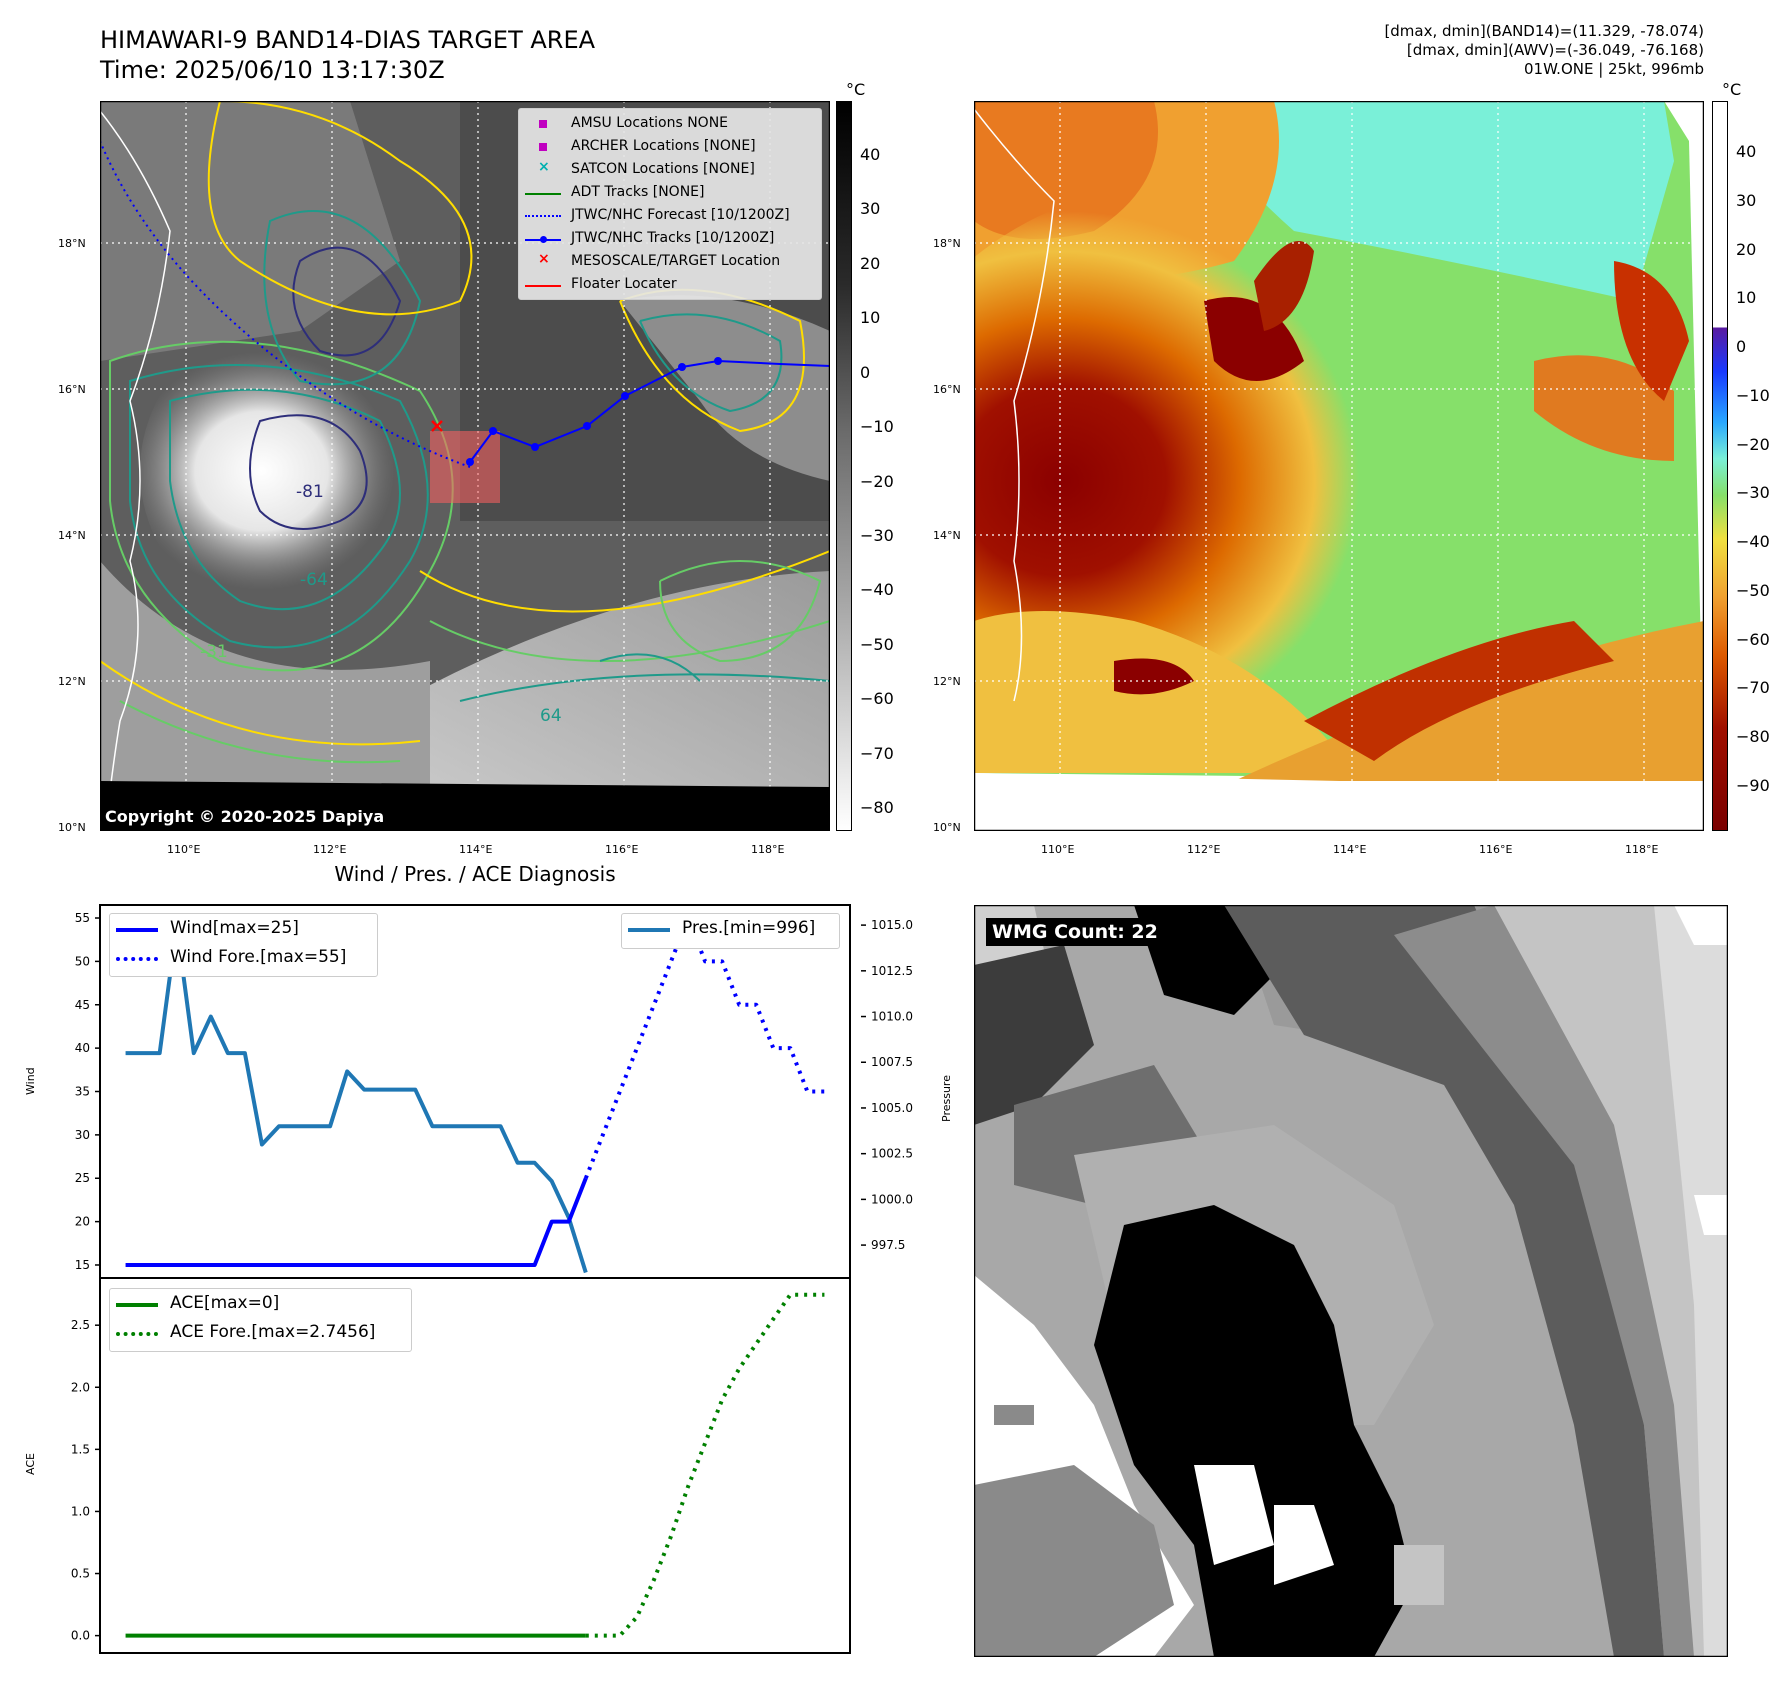  What do you see at coordinates (1613, 69) in the screenshot?
I see `info-storm: 01W.ONE | 25kt, 996mb` at bounding box center [1613, 69].